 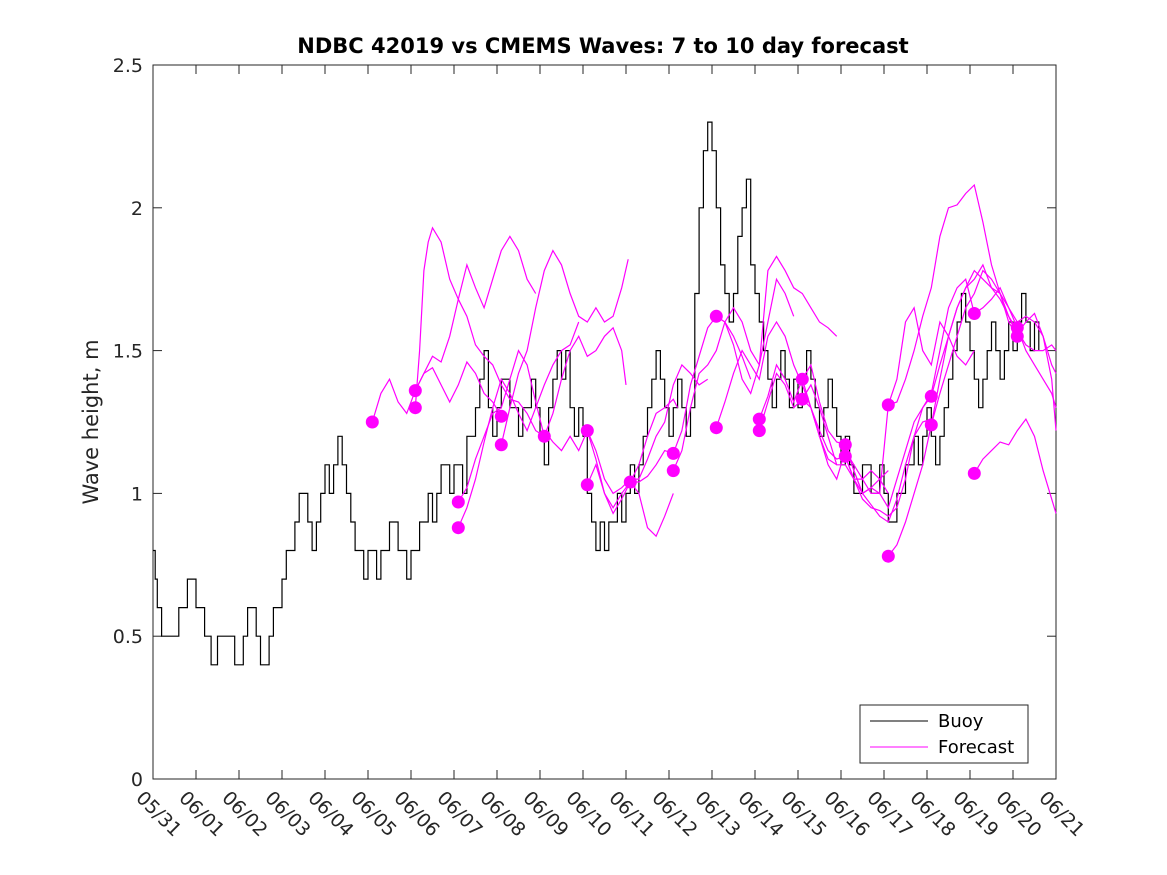 I want to click on y-tick-label: 0, so click(x=137, y=780).